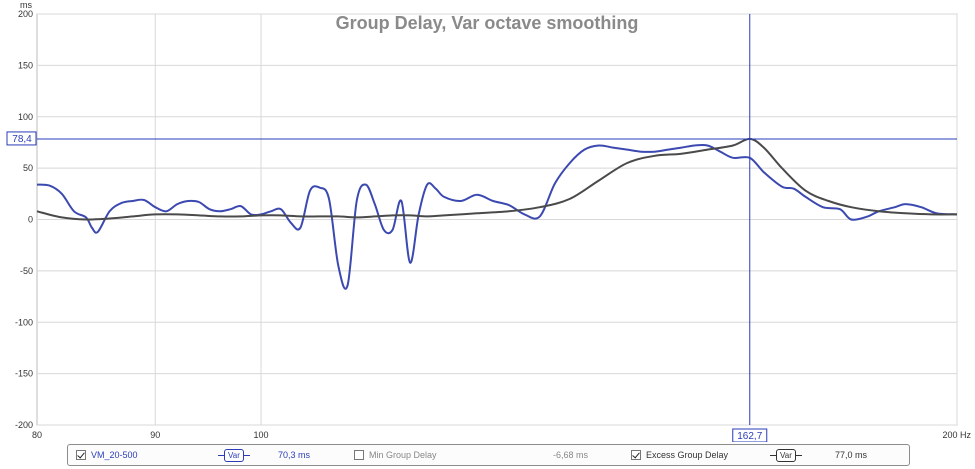 The image size is (975, 469). I want to click on legend-item-vm: VM_20-500, so click(107, 455).